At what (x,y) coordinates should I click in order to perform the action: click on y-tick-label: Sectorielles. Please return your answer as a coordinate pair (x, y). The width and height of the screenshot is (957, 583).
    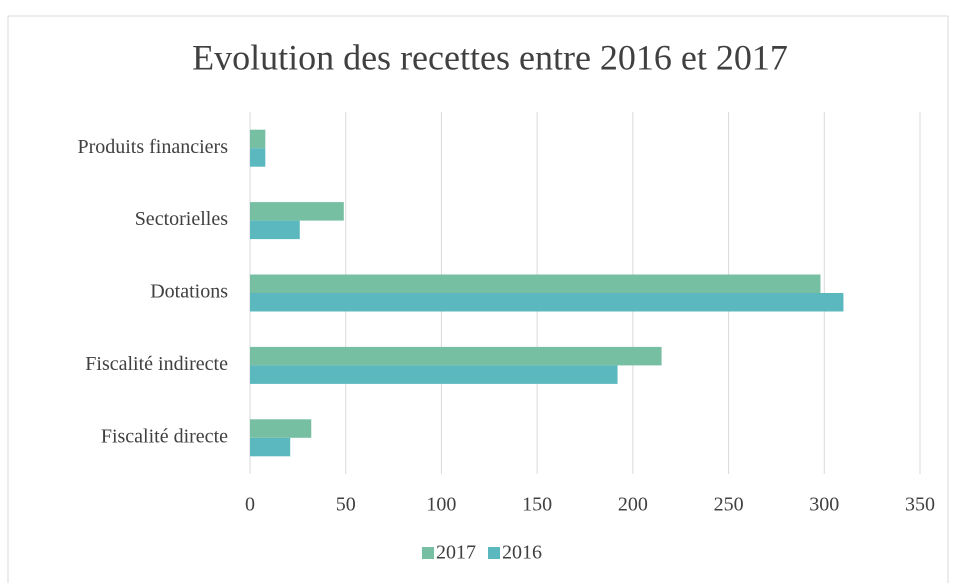
    Looking at the image, I should click on (182, 219).